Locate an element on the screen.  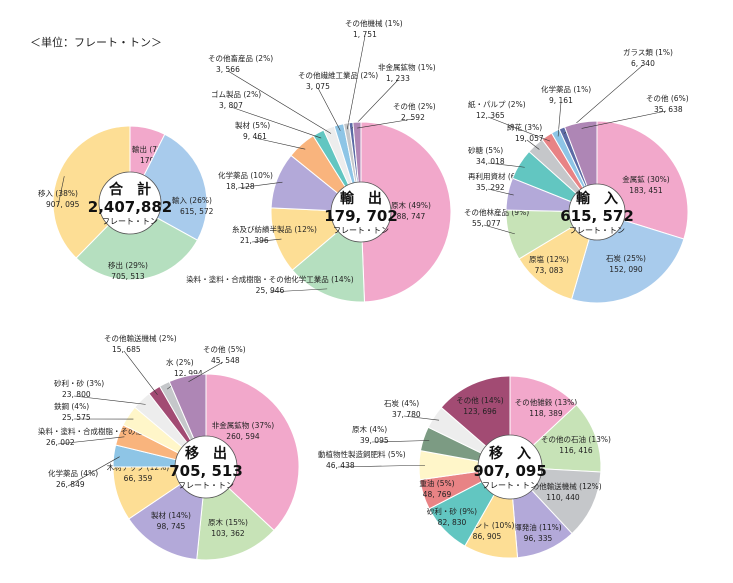
slice-value: 260, 594 is located at coordinates (243, 436).